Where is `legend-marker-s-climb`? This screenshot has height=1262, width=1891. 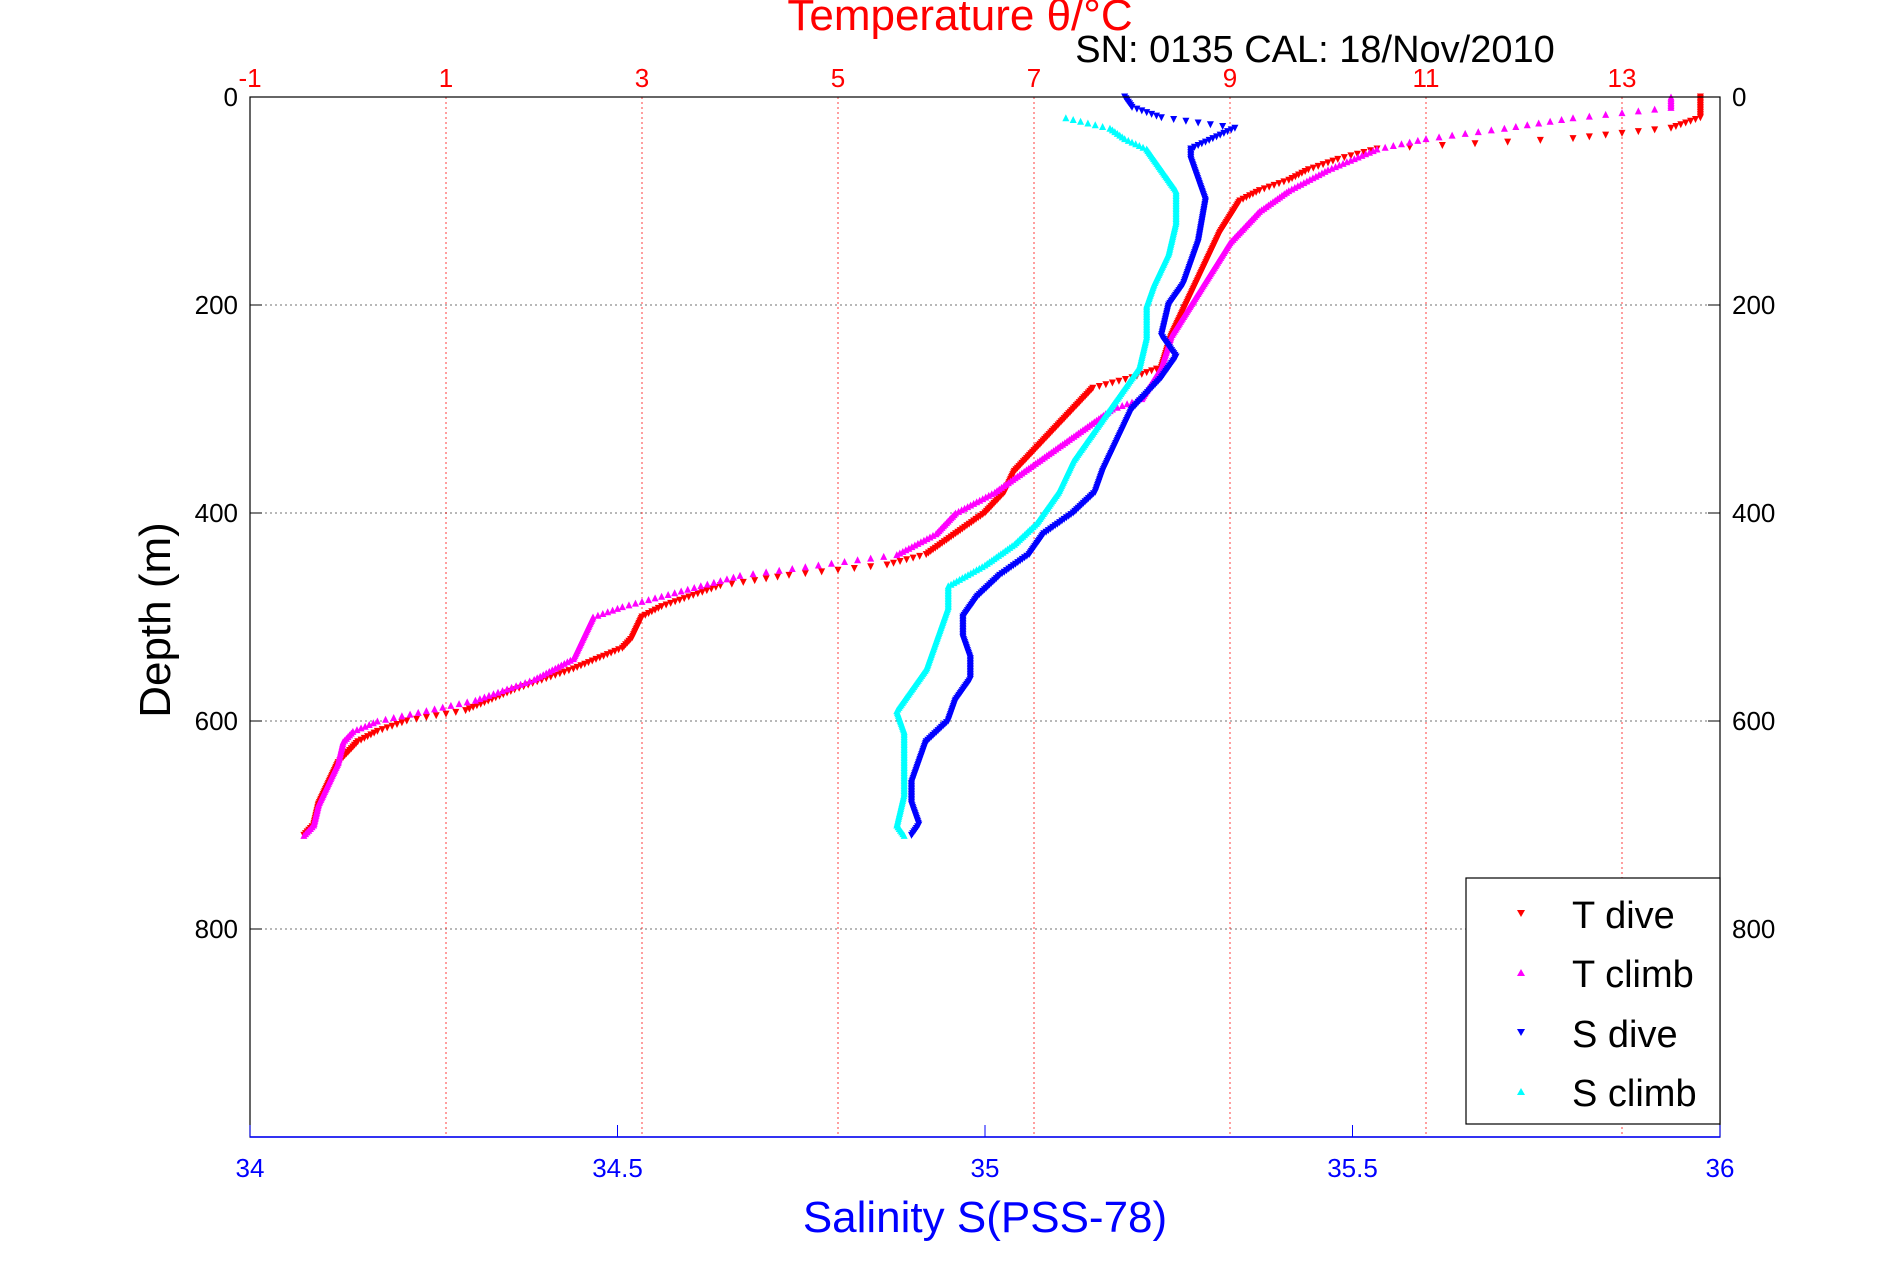 legend-marker-s-climb is located at coordinates (1521, 1091).